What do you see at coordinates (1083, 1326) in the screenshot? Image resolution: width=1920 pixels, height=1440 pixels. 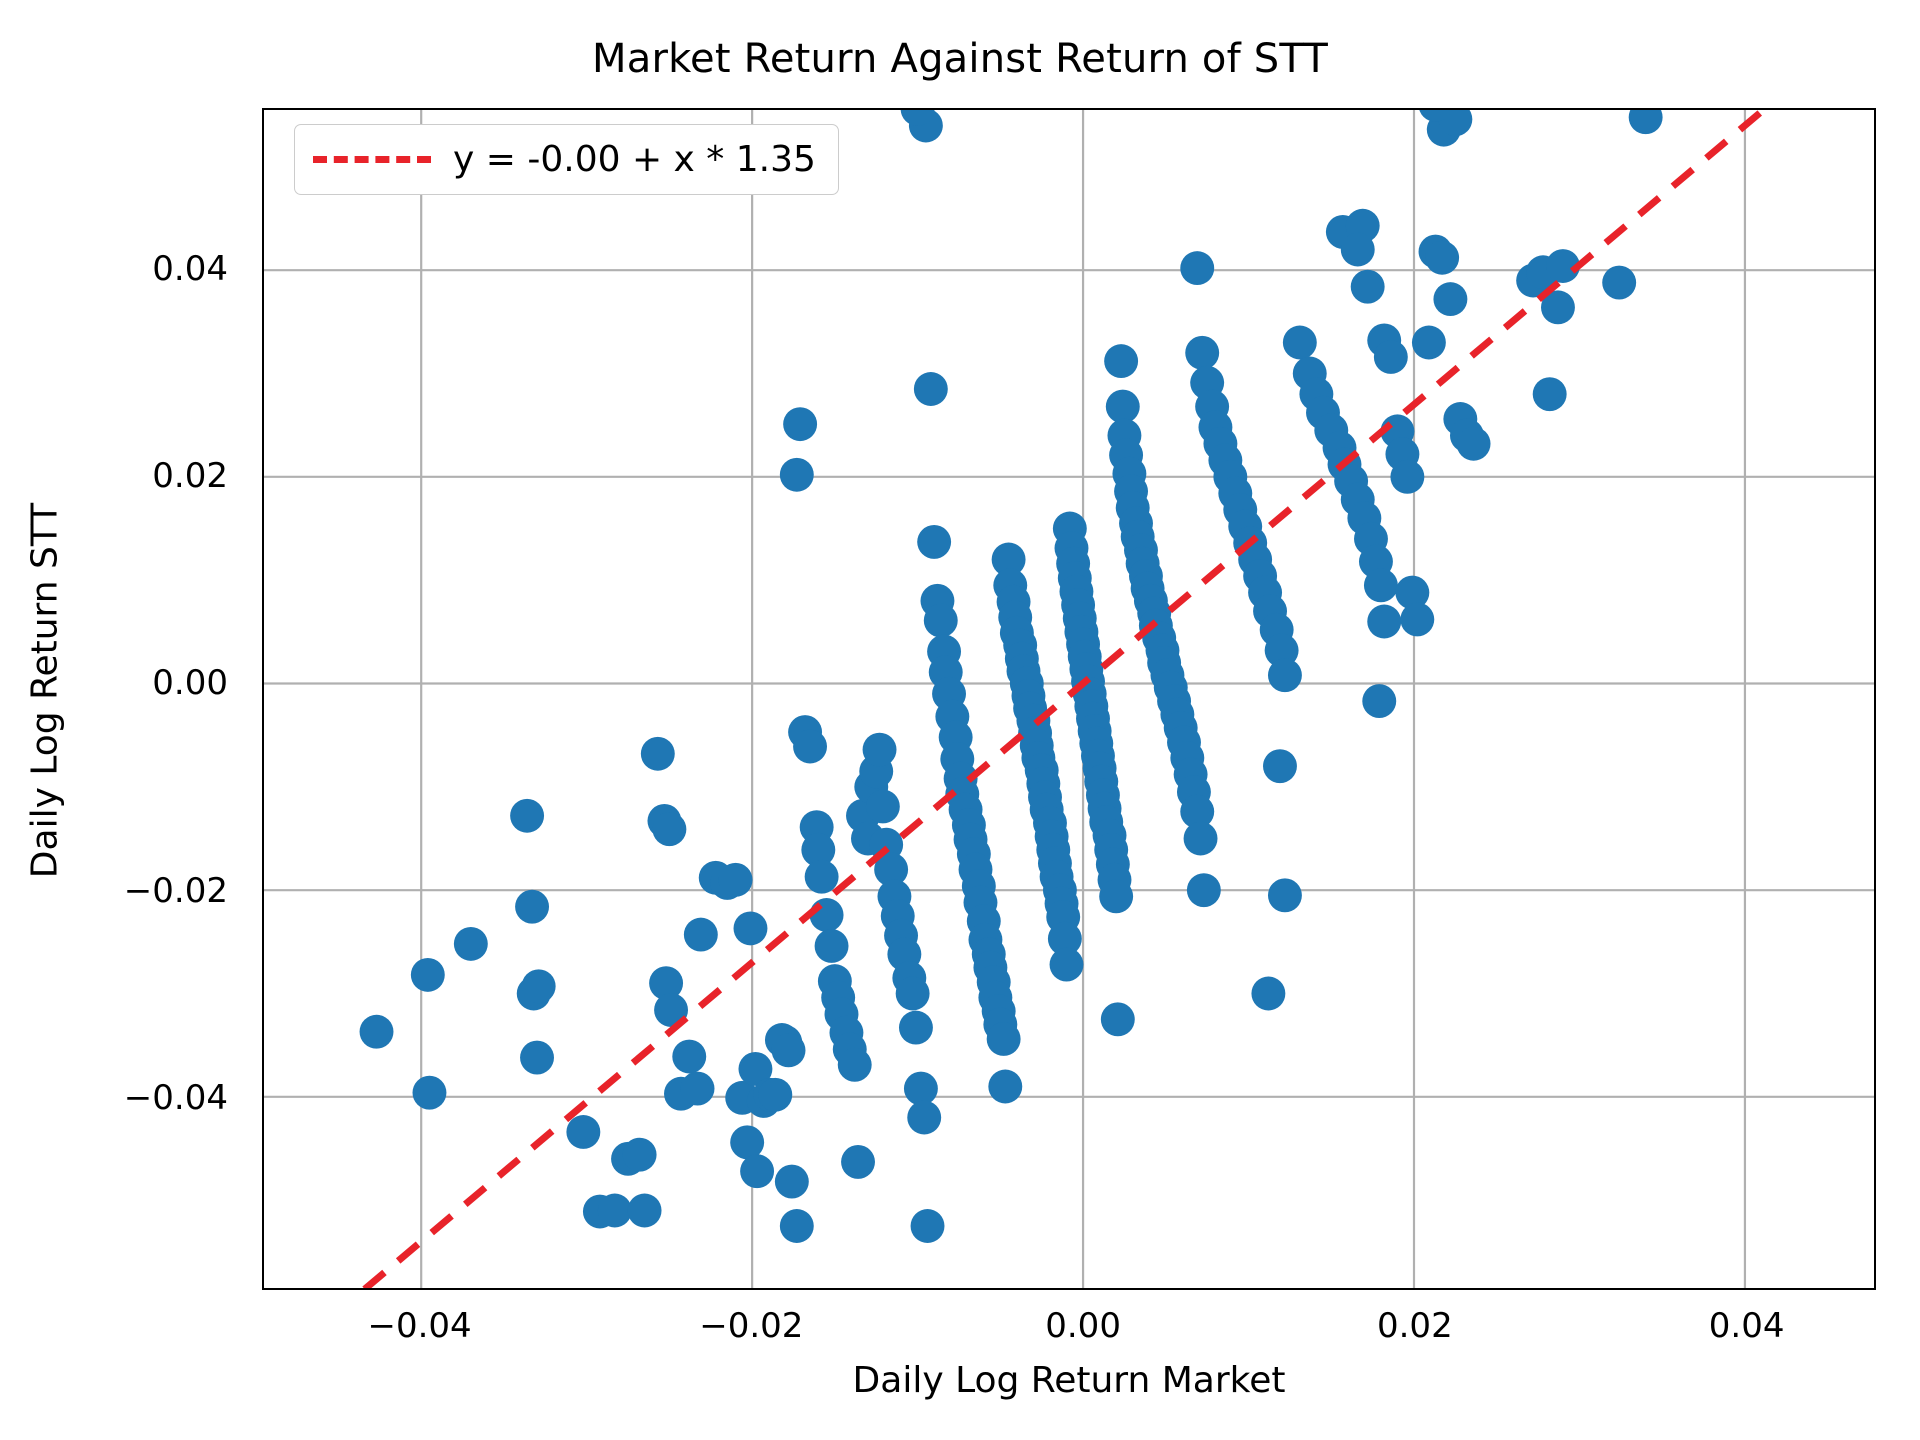 I see `x-tick-label: 0.00` at bounding box center [1083, 1326].